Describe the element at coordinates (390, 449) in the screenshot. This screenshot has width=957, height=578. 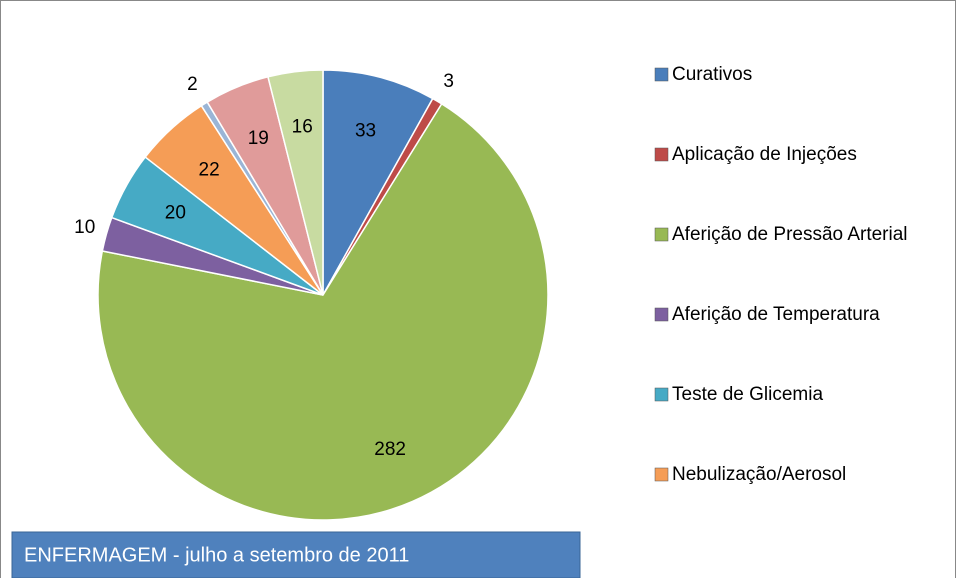
I see `data-label: 282` at that location.